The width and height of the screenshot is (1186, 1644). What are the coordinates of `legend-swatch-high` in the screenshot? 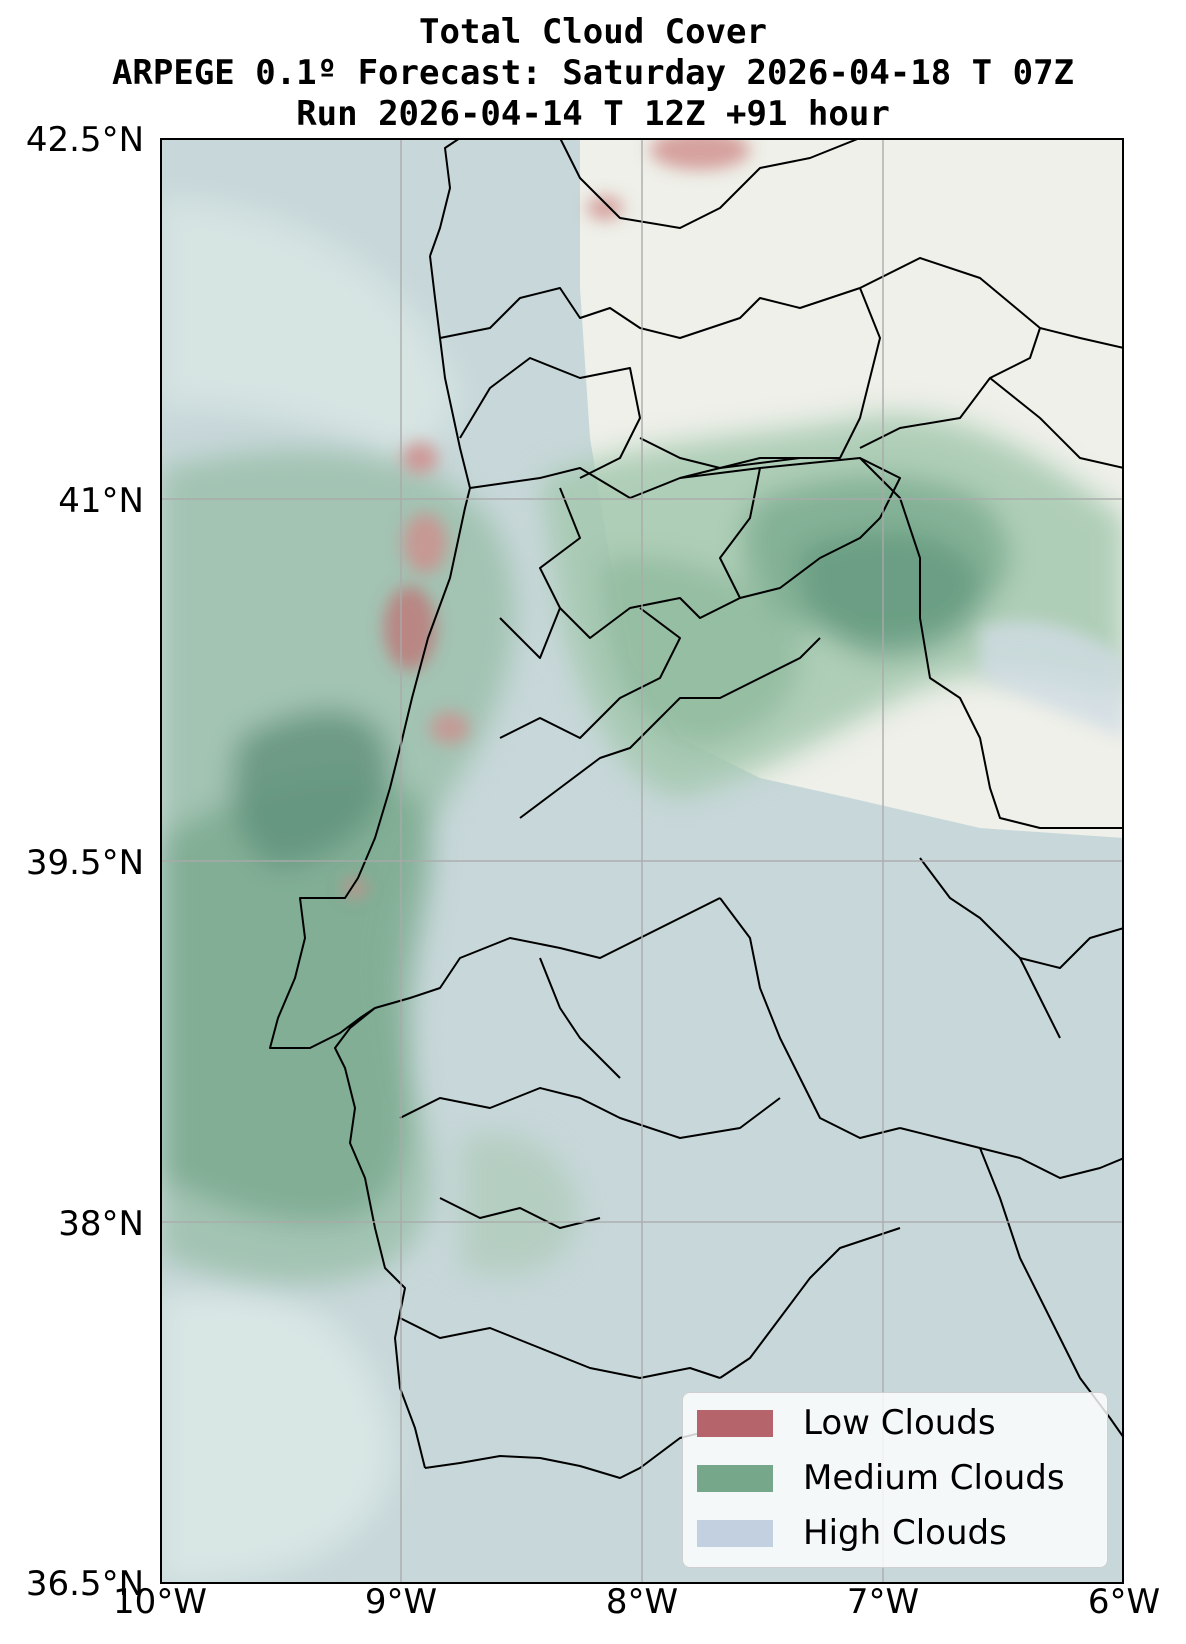 It's located at (735, 1533).